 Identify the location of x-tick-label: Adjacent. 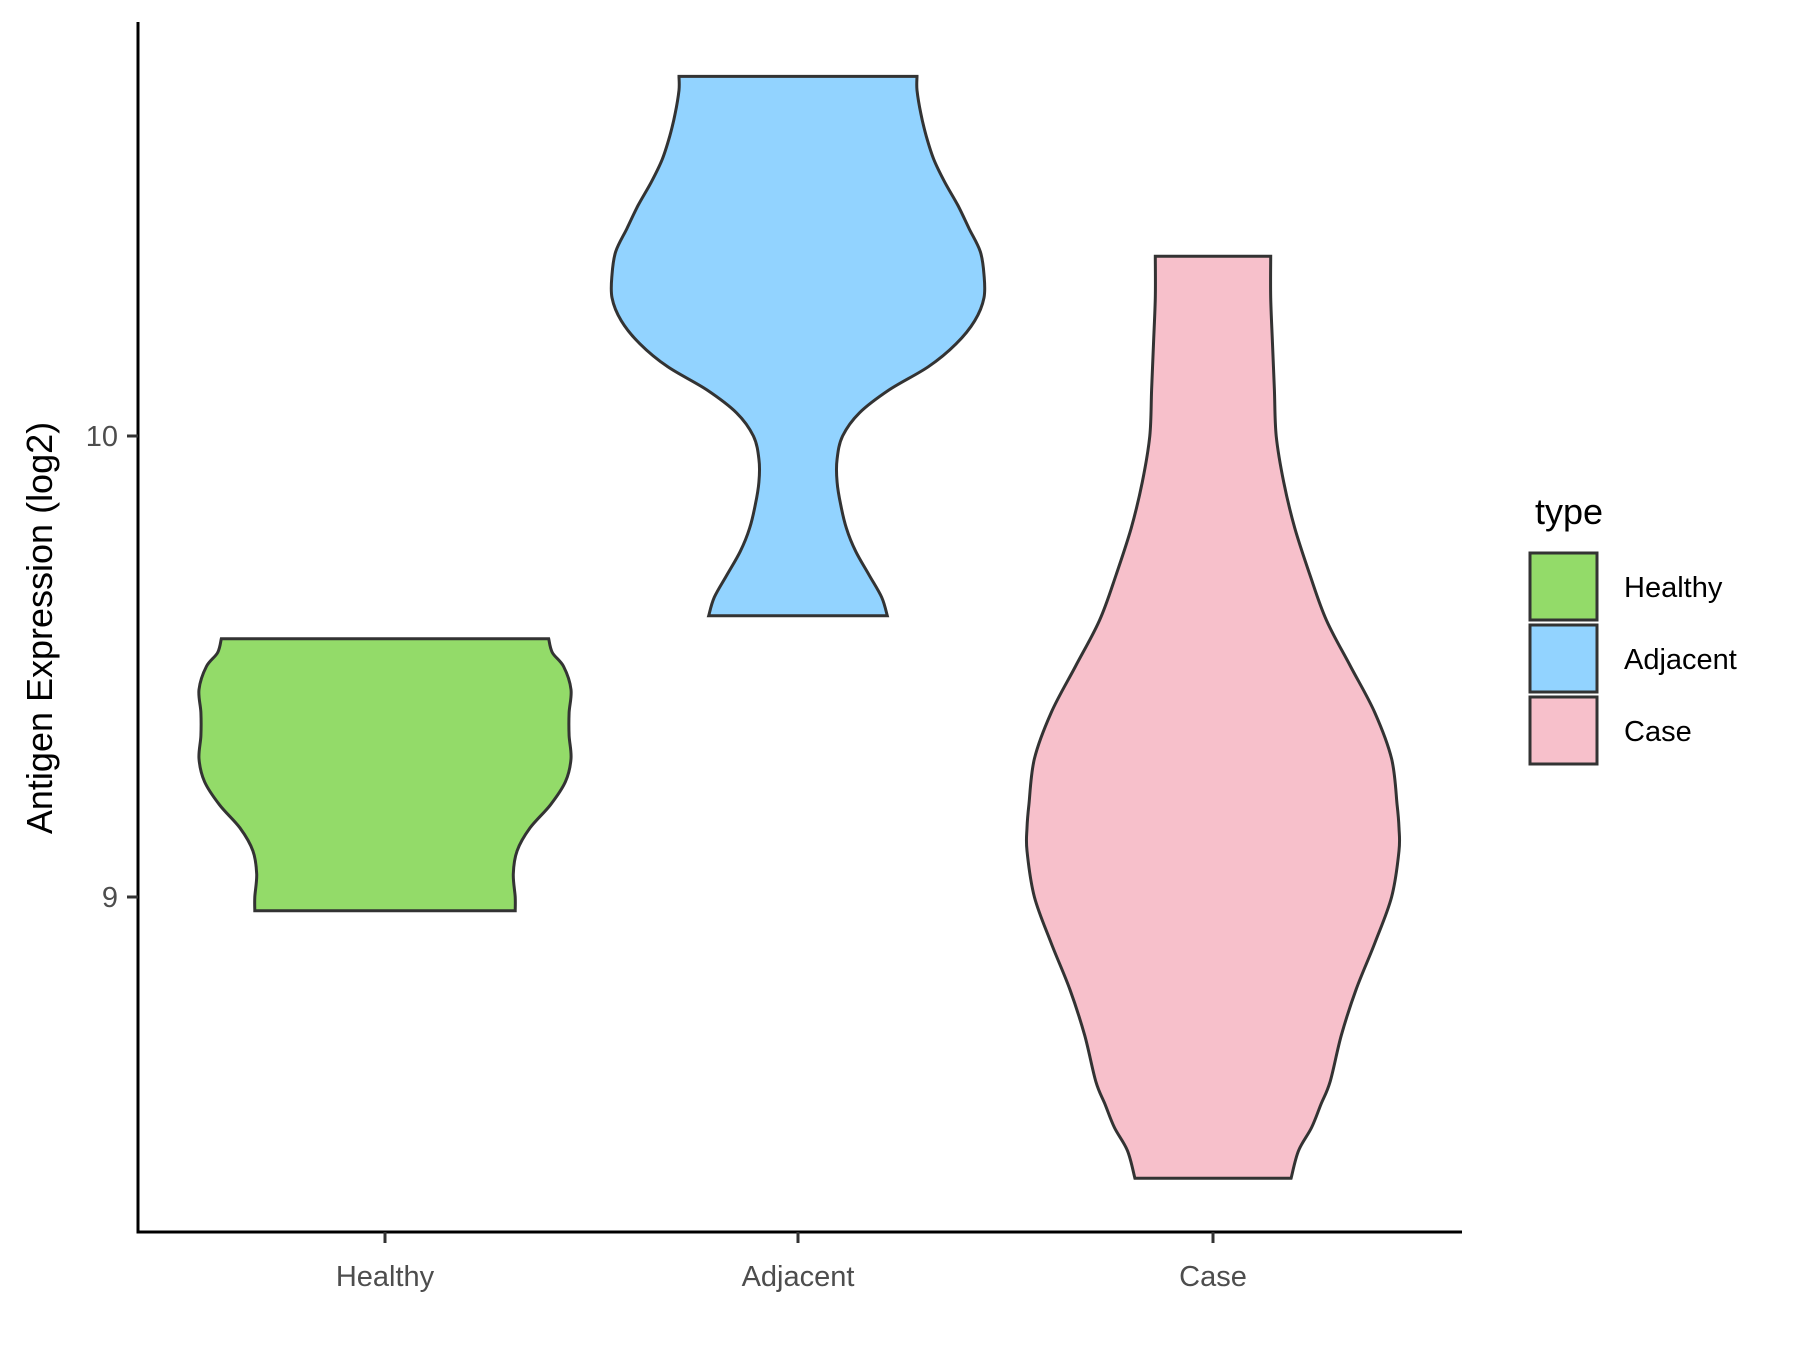
(798, 1277).